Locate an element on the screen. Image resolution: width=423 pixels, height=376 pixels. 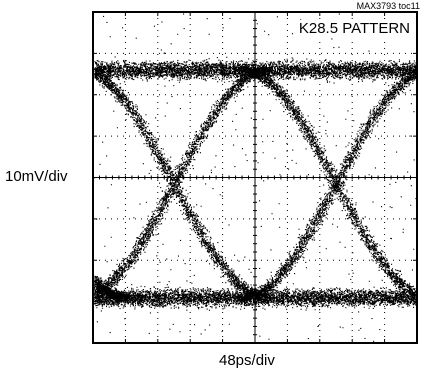
y-axis-label: 10mV/div is located at coordinates (36, 176).